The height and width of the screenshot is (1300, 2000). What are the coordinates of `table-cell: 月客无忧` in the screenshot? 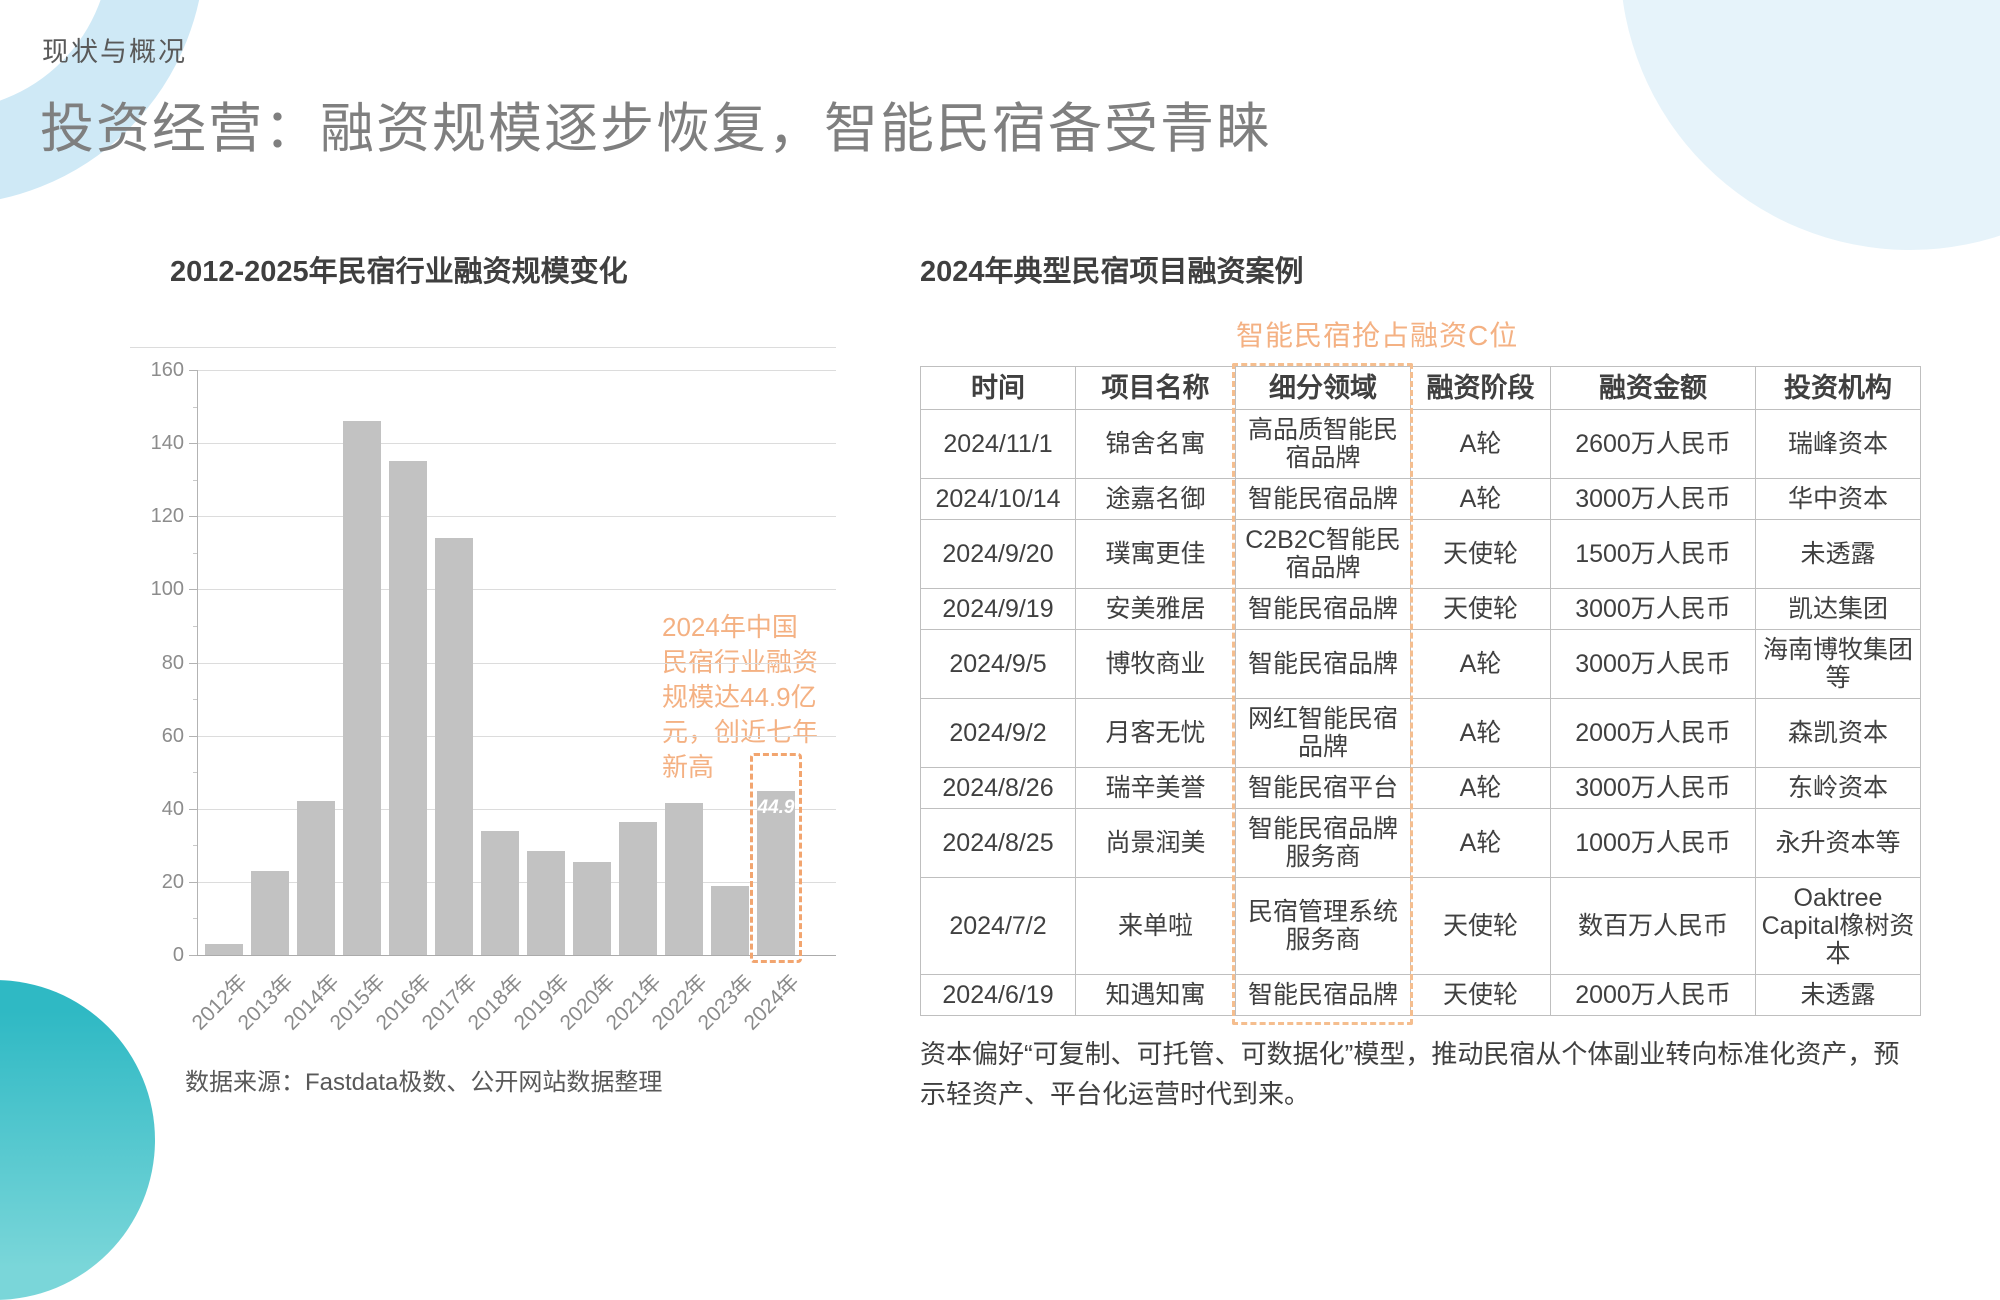 It's located at (1155, 733).